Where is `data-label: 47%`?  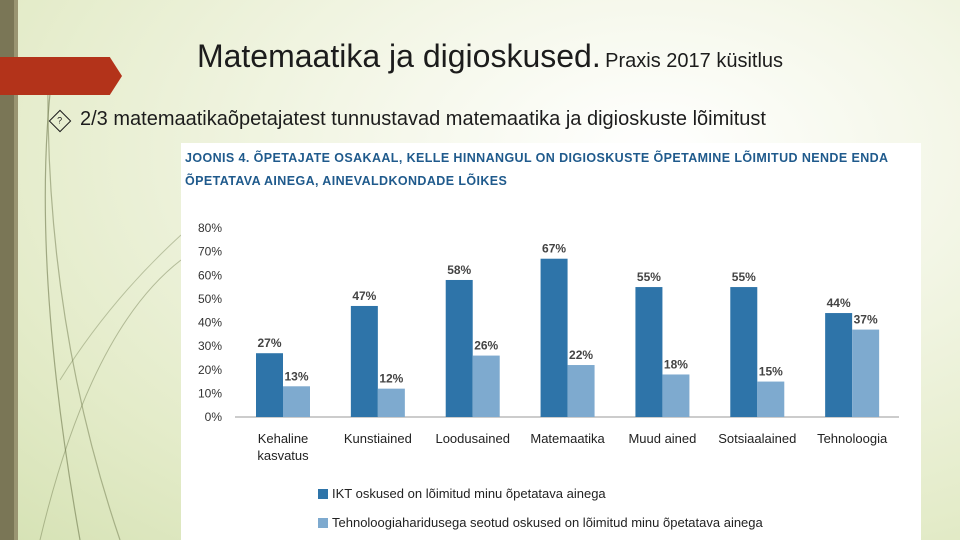
data-label: 47% is located at coordinates (364, 296).